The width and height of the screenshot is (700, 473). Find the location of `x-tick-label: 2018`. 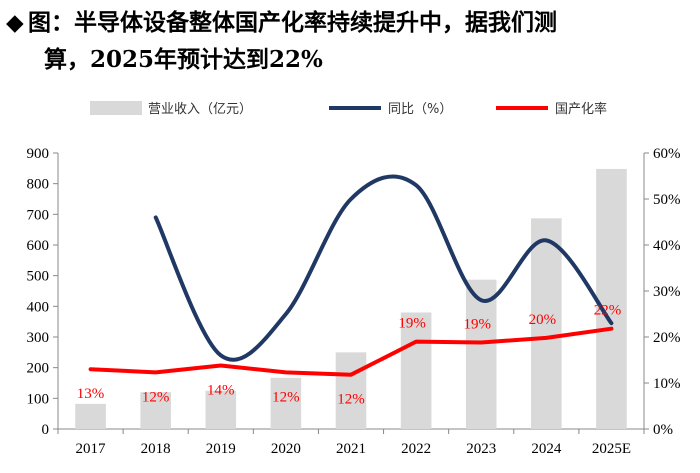

x-tick-label: 2018 is located at coordinates (156, 449).